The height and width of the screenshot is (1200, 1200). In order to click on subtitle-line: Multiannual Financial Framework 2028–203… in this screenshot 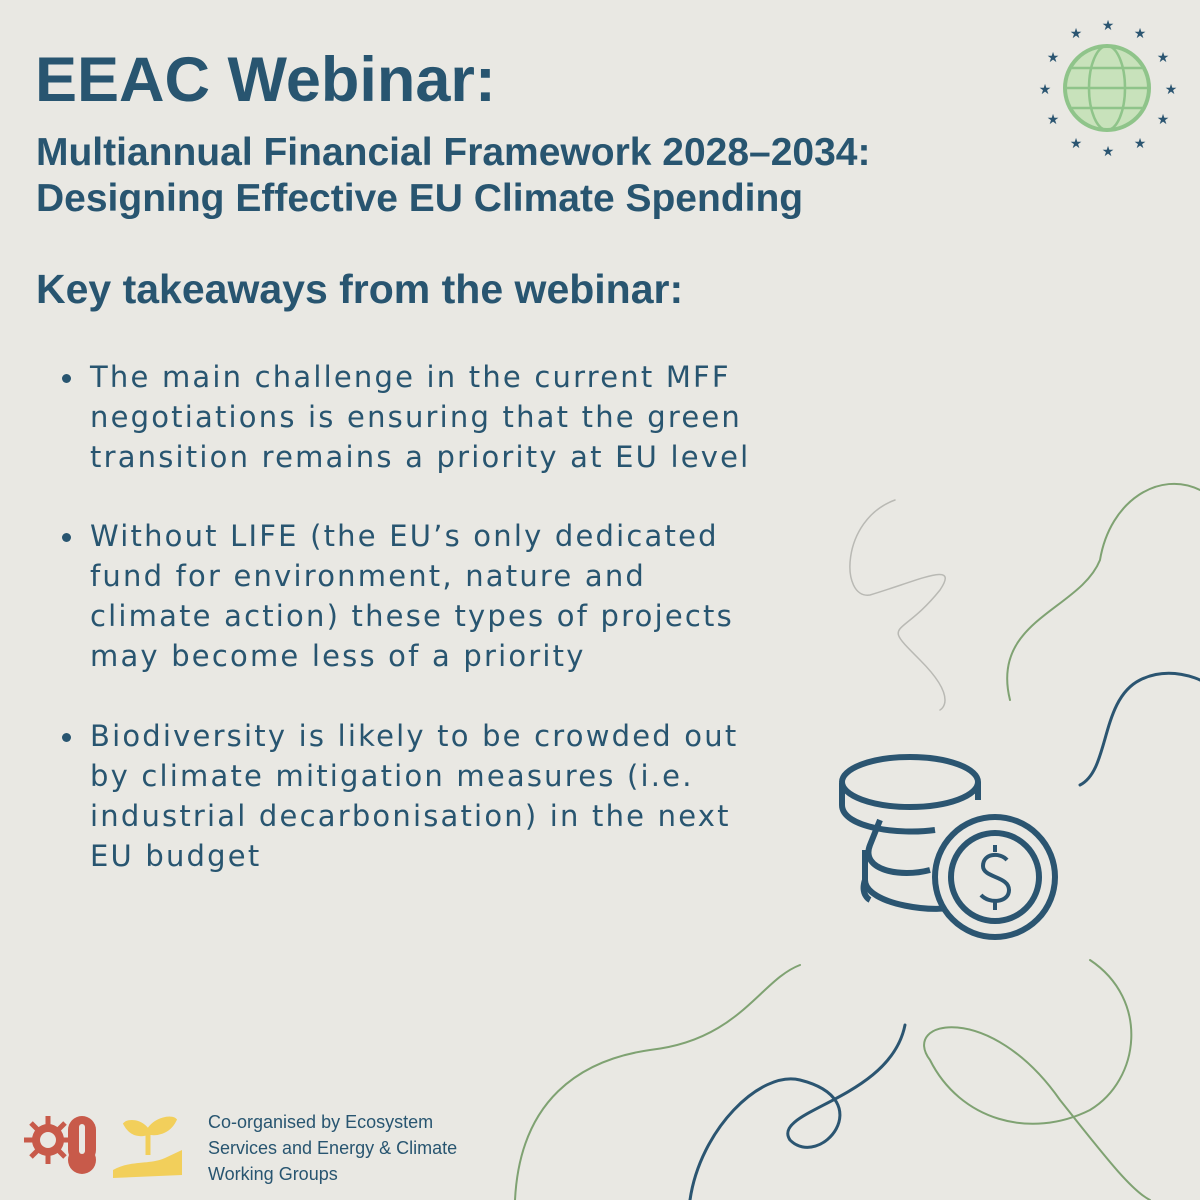, I will do `click(453, 152)`.